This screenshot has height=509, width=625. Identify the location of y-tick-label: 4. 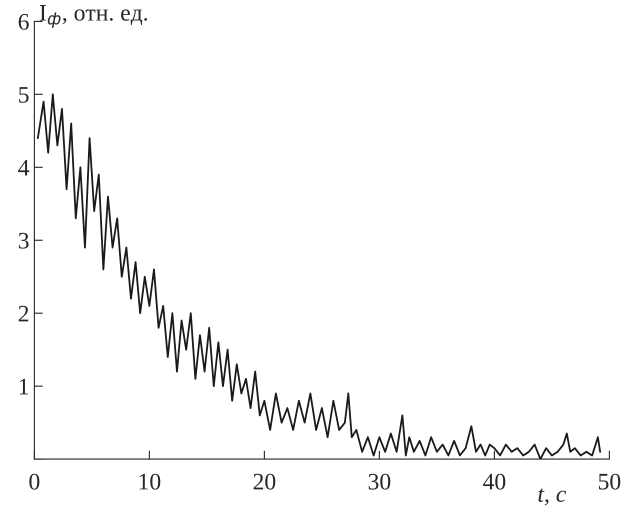
(24, 168).